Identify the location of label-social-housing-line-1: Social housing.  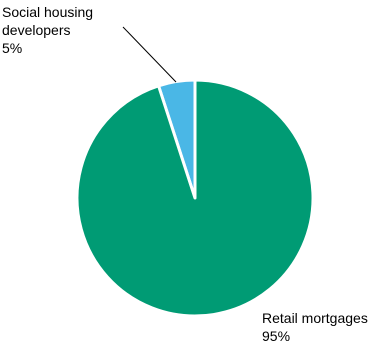
(47, 12).